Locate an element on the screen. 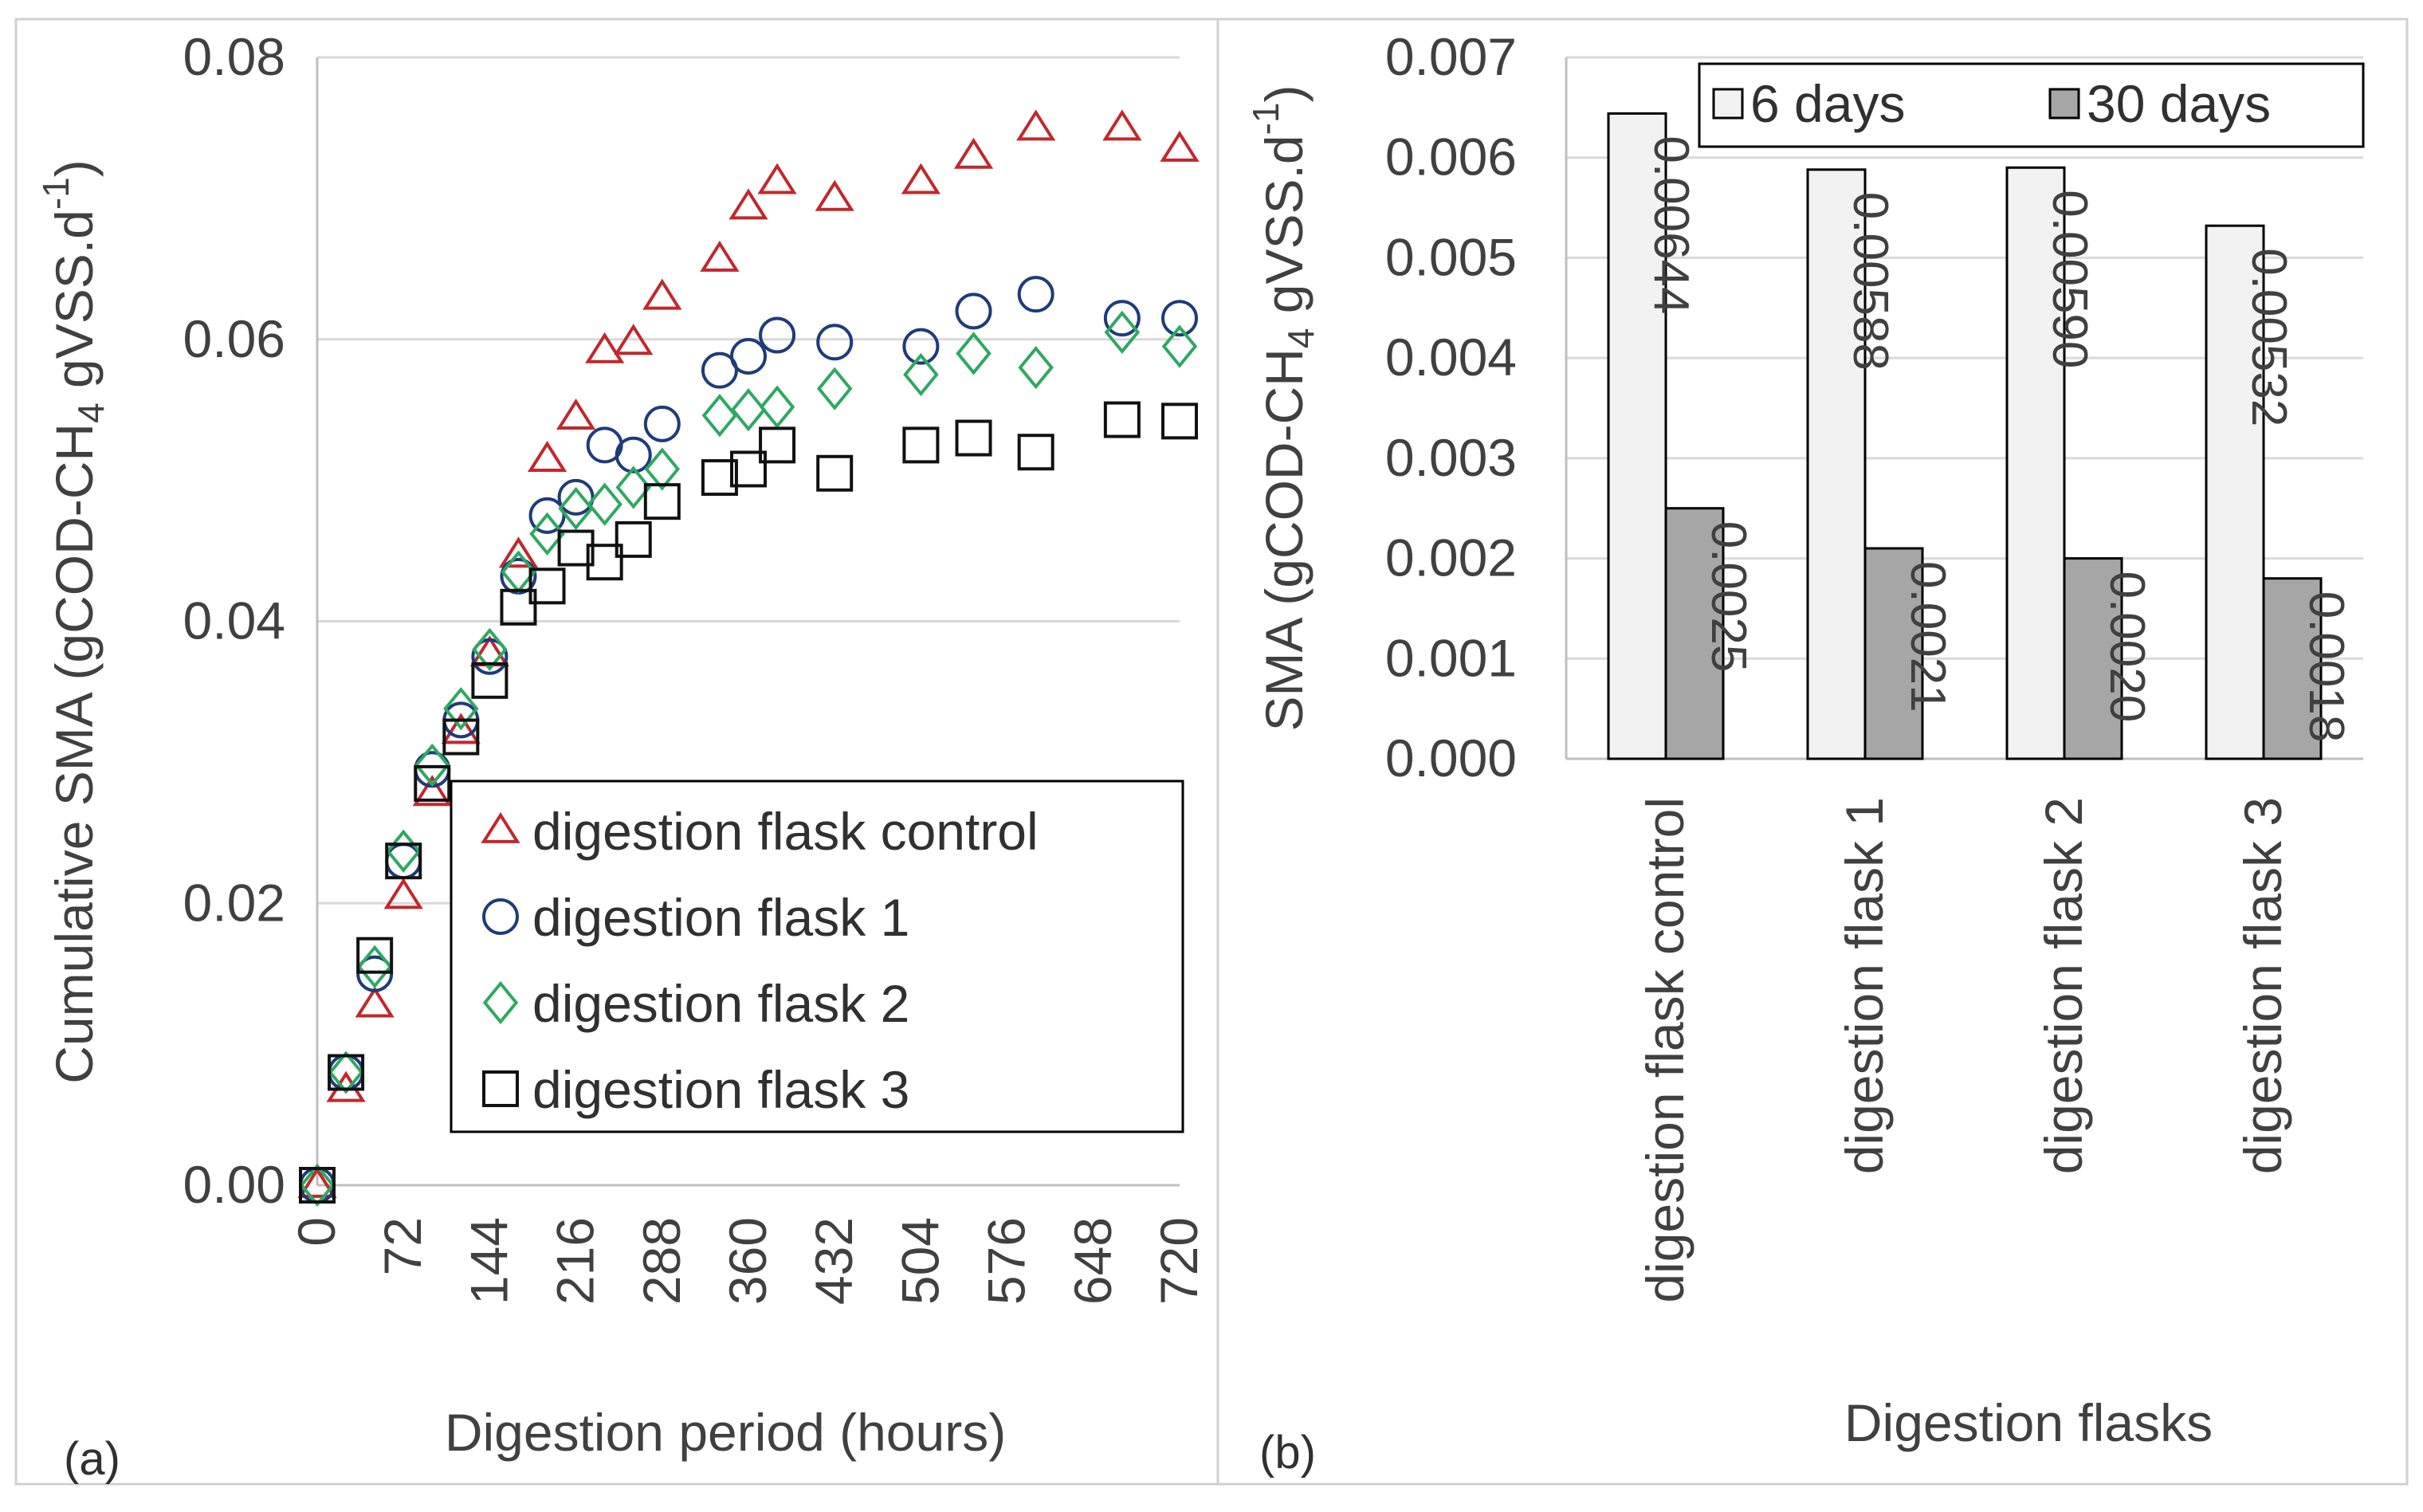  panel-a-x-tick-label: 432 is located at coordinates (834, 1261).